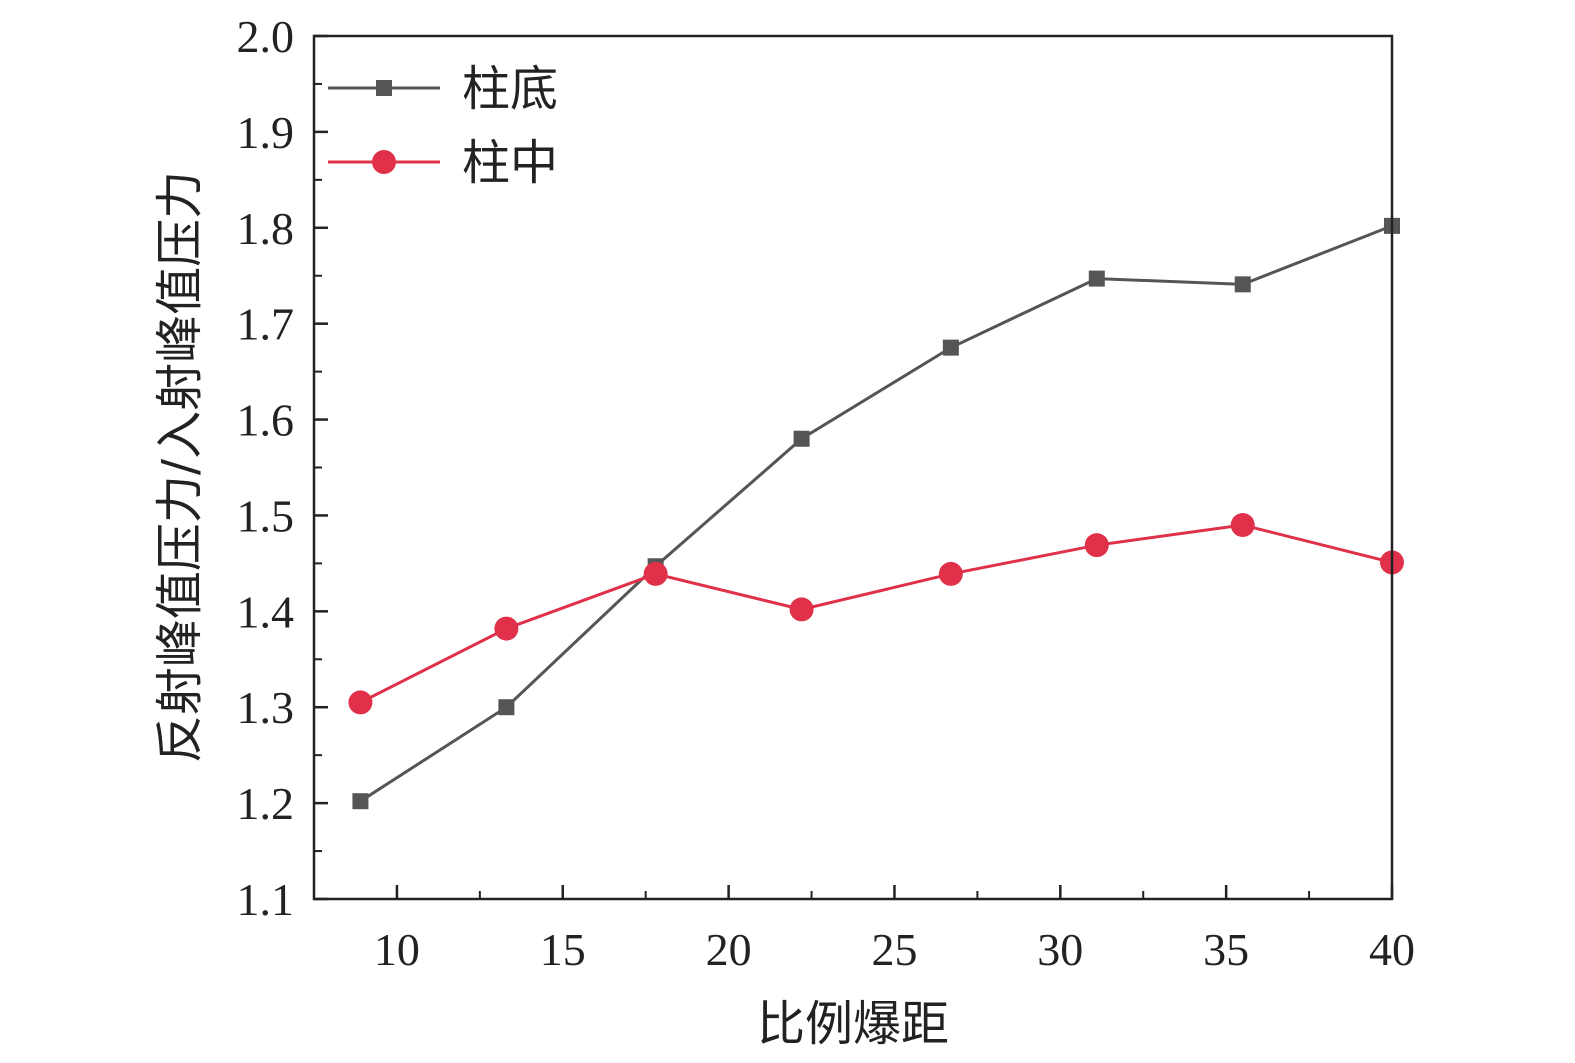 This screenshot has width=1575, height=1063. I want to click on series-line, so click(876, 613).